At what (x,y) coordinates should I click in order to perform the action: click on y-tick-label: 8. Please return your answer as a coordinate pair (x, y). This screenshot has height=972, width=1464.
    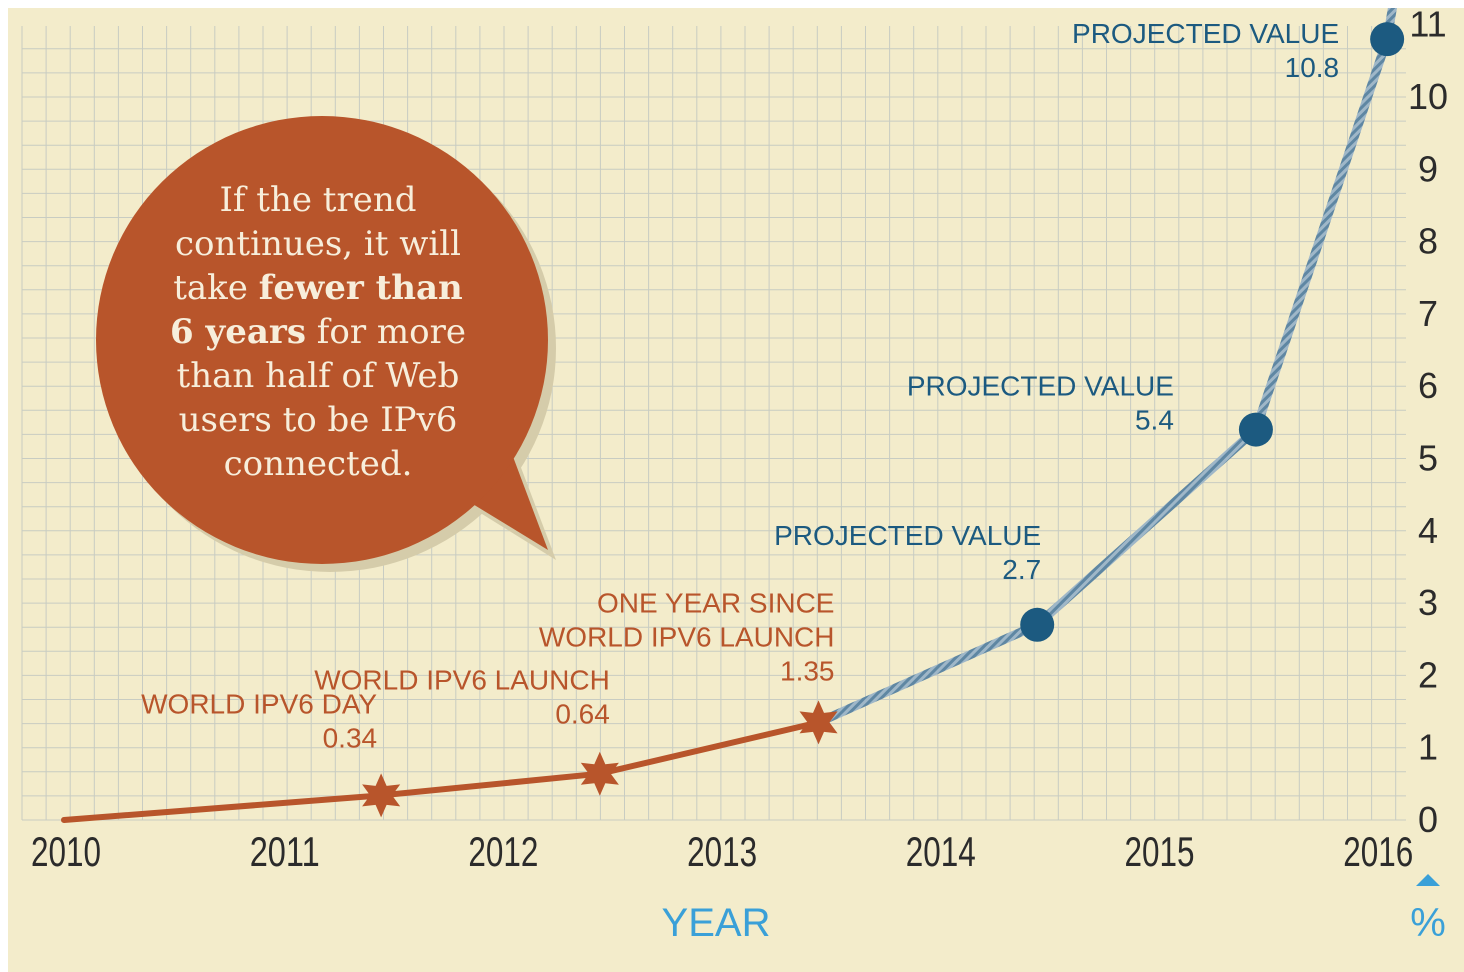
    Looking at the image, I should click on (1428, 241).